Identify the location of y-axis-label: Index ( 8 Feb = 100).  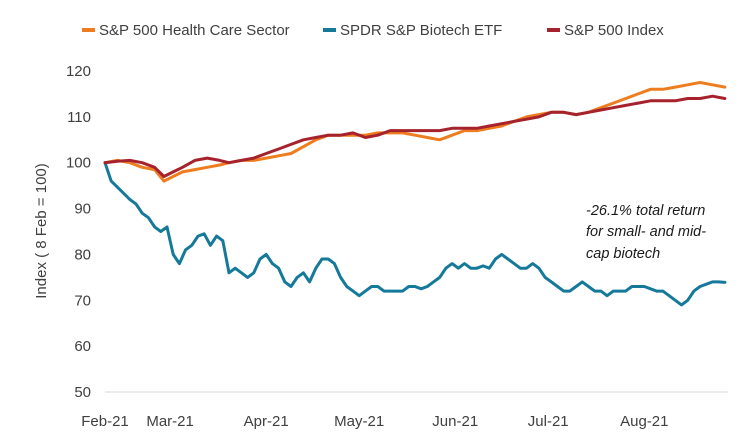
(41, 231).